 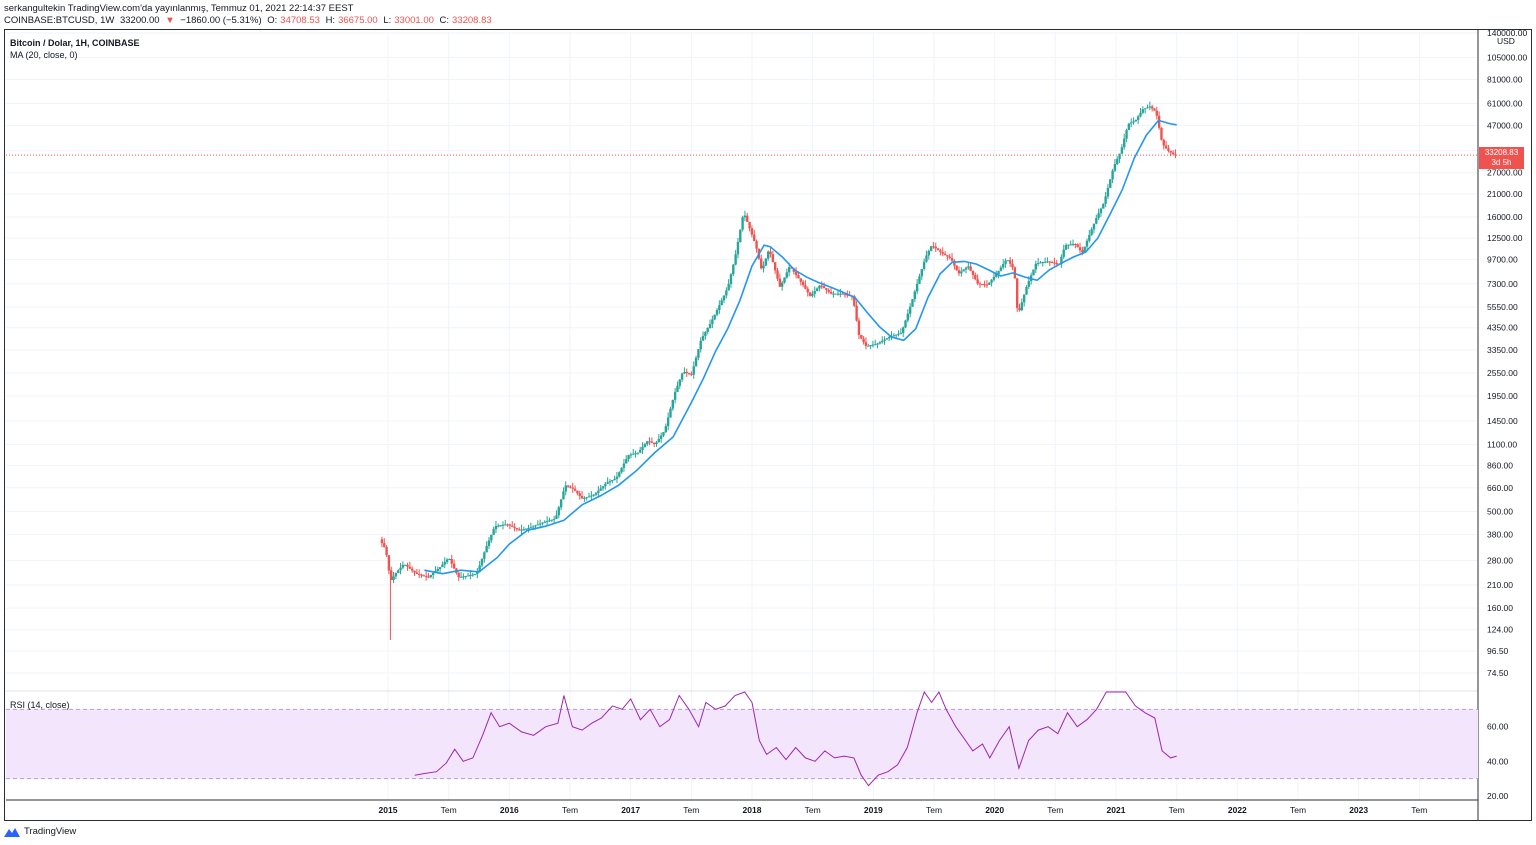 What do you see at coordinates (444, 20) in the screenshot?
I see `close-label: C:` at bounding box center [444, 20].